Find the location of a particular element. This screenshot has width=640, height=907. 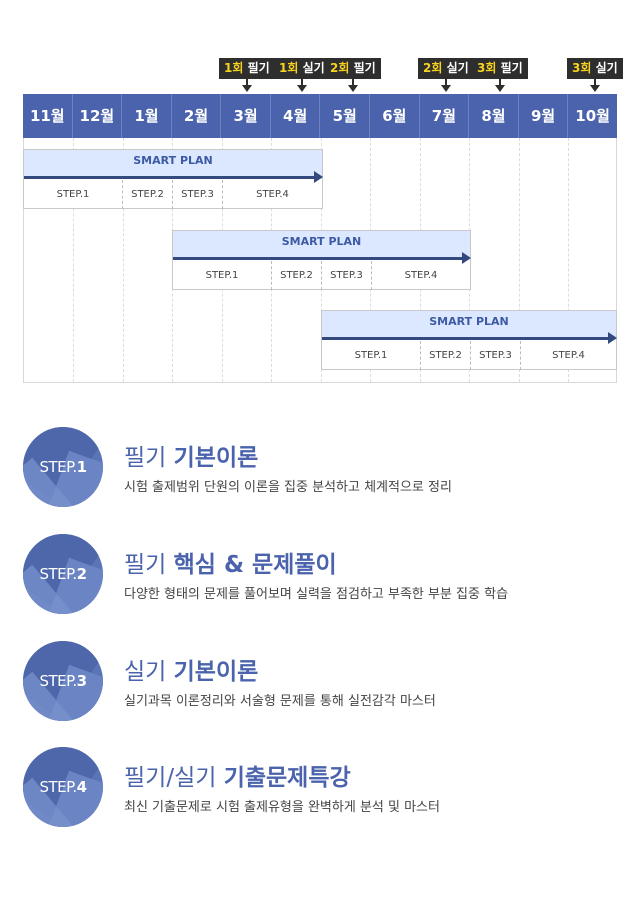

step-title-bold: 핵심 & 문제풀이 is located at coordinates (255, 565).